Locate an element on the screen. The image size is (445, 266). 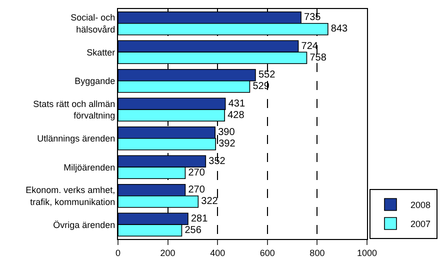
data-label: 392 is located at coordinates (227, 144).